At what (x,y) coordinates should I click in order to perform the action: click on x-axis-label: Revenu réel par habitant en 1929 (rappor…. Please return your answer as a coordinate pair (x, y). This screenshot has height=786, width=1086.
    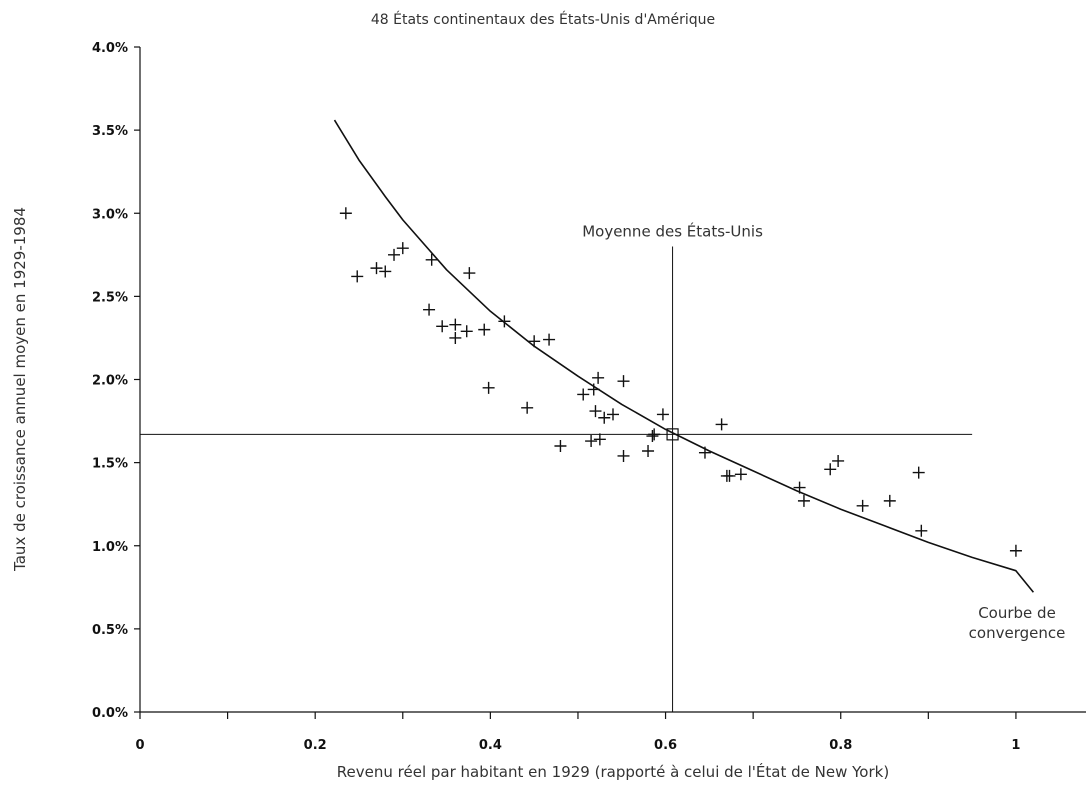
    Looking at the image, I should click on (613, 772).